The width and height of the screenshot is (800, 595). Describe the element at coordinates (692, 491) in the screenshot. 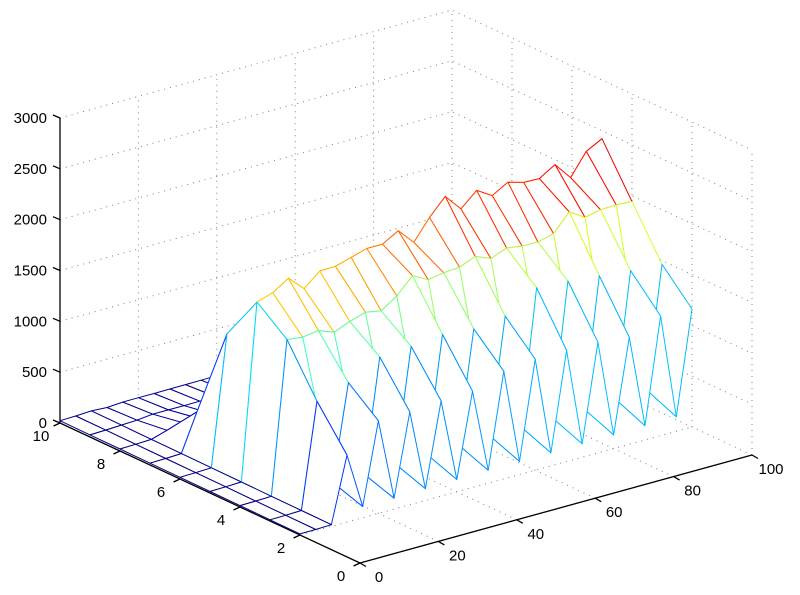

I see `x-tick-label: 80` at that location.